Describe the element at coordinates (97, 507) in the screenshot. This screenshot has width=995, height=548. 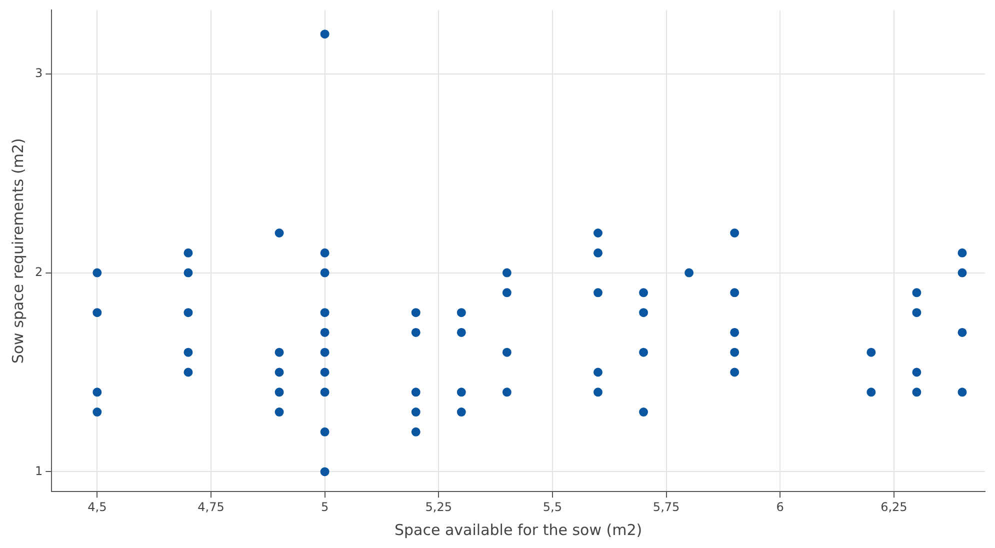
I see `x-tick-label: 4,5` at that location.